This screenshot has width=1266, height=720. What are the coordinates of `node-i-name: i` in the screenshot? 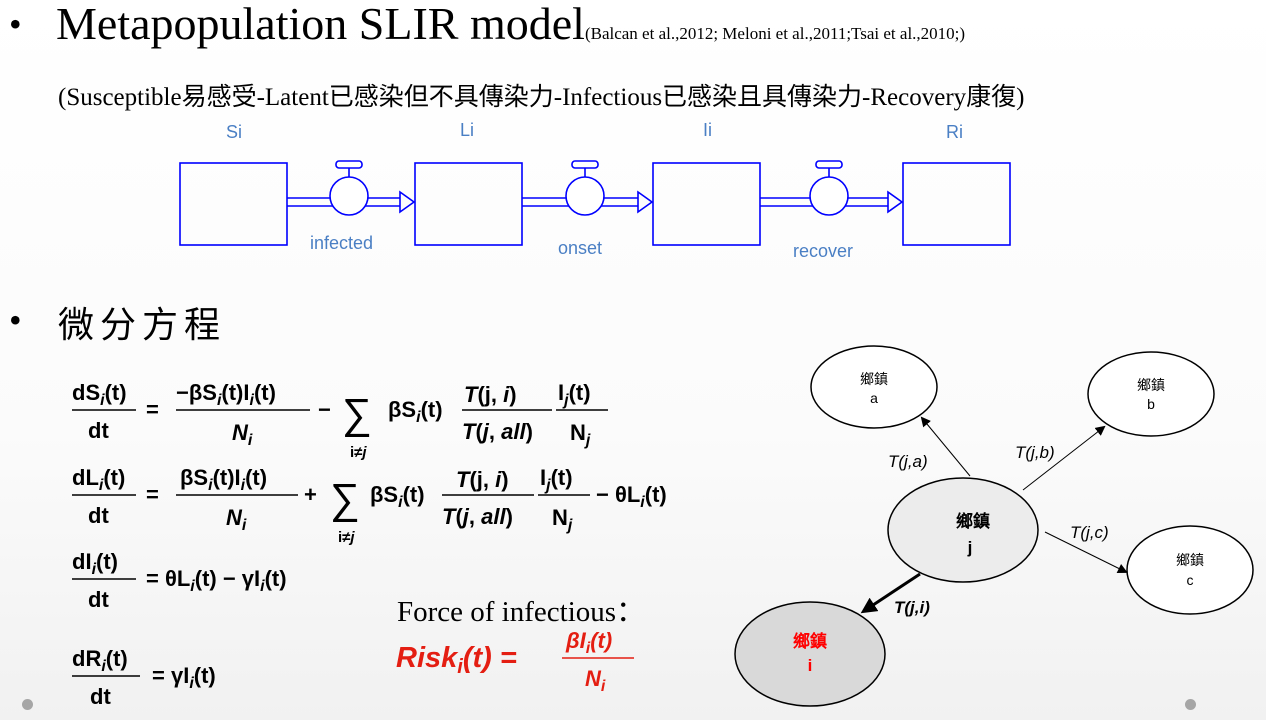 It's located at (810, 665).